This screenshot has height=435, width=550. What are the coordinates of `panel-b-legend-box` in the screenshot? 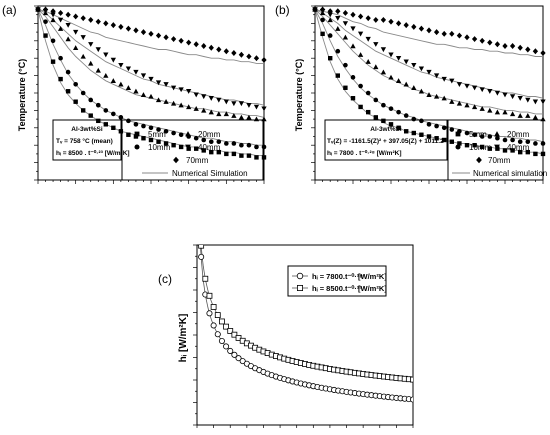 It's located at (495, 150).